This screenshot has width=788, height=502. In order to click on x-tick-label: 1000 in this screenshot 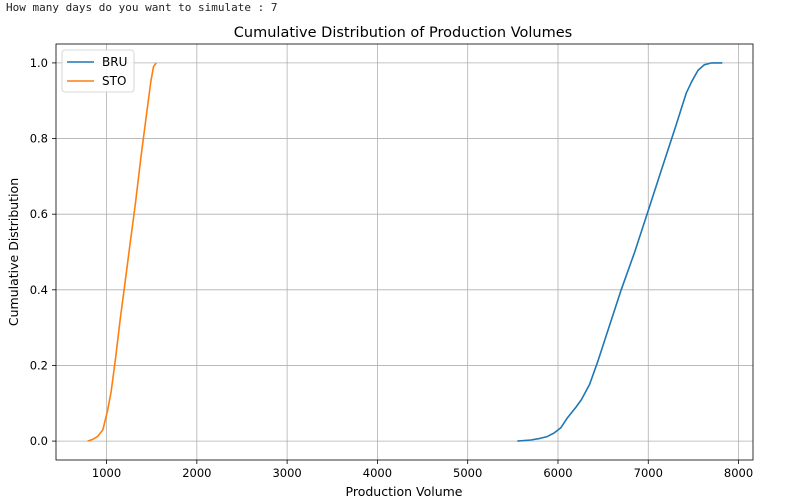, I will do `click(106, 473)`.